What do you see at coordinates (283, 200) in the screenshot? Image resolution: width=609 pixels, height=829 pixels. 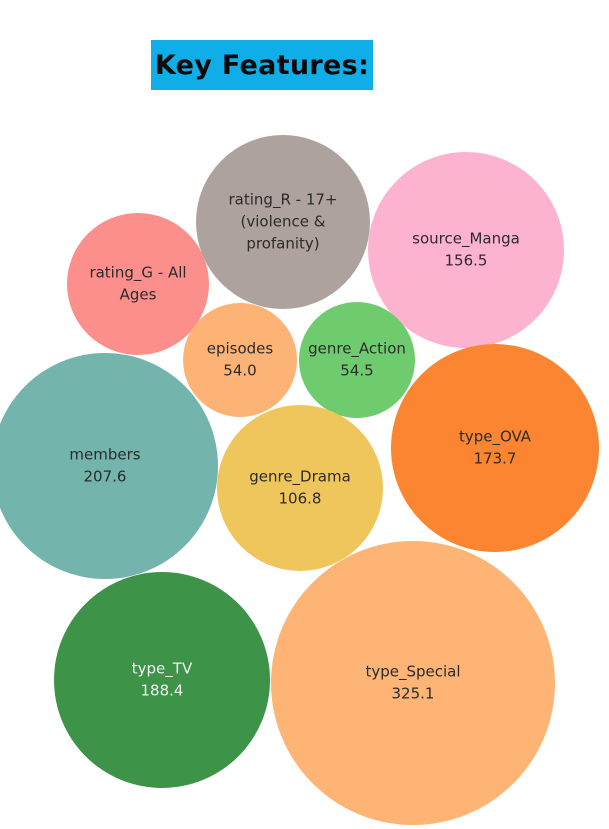 I see `bubble-label: rating_R - 17+` at bounding box center [283, 200].